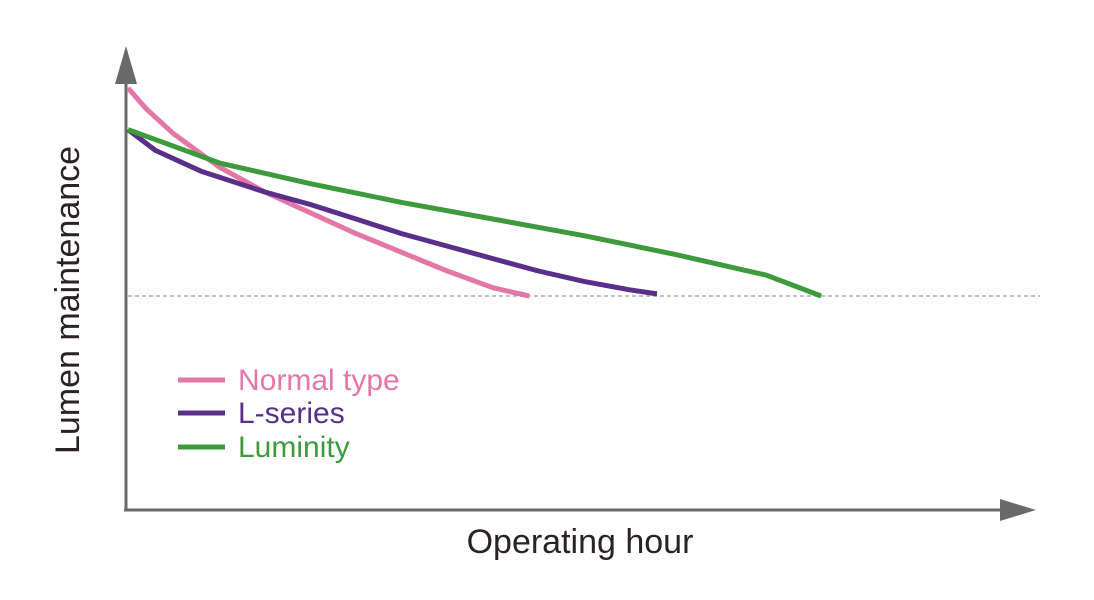  I want to click on series-line-normal-type, so click(328, 192).